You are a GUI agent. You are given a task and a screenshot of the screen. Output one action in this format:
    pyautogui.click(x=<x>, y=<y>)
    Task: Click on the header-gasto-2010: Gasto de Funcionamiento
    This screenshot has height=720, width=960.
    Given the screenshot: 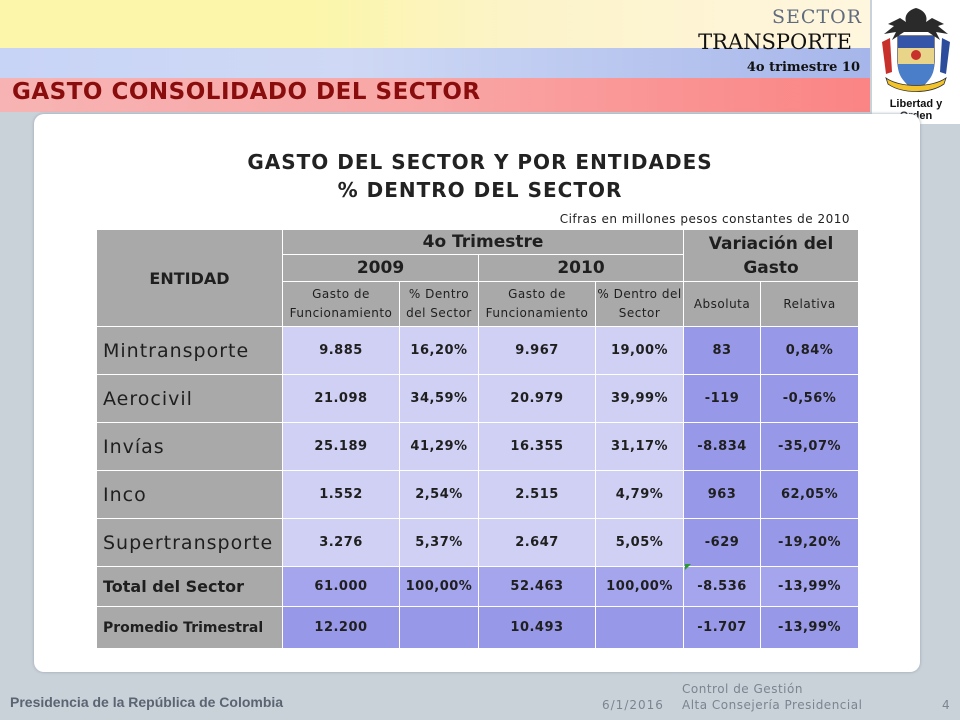 What is the action you would take?
    pyautogui.click(x=537, y=304)
    